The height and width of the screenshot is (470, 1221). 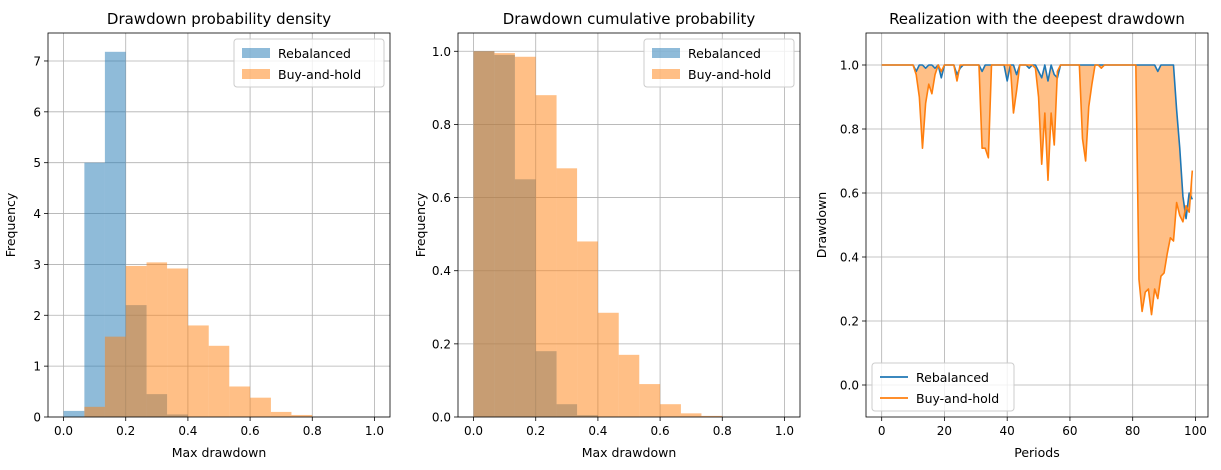 I want to click on x-tick-label: 100, so click(x=1195, y=431).